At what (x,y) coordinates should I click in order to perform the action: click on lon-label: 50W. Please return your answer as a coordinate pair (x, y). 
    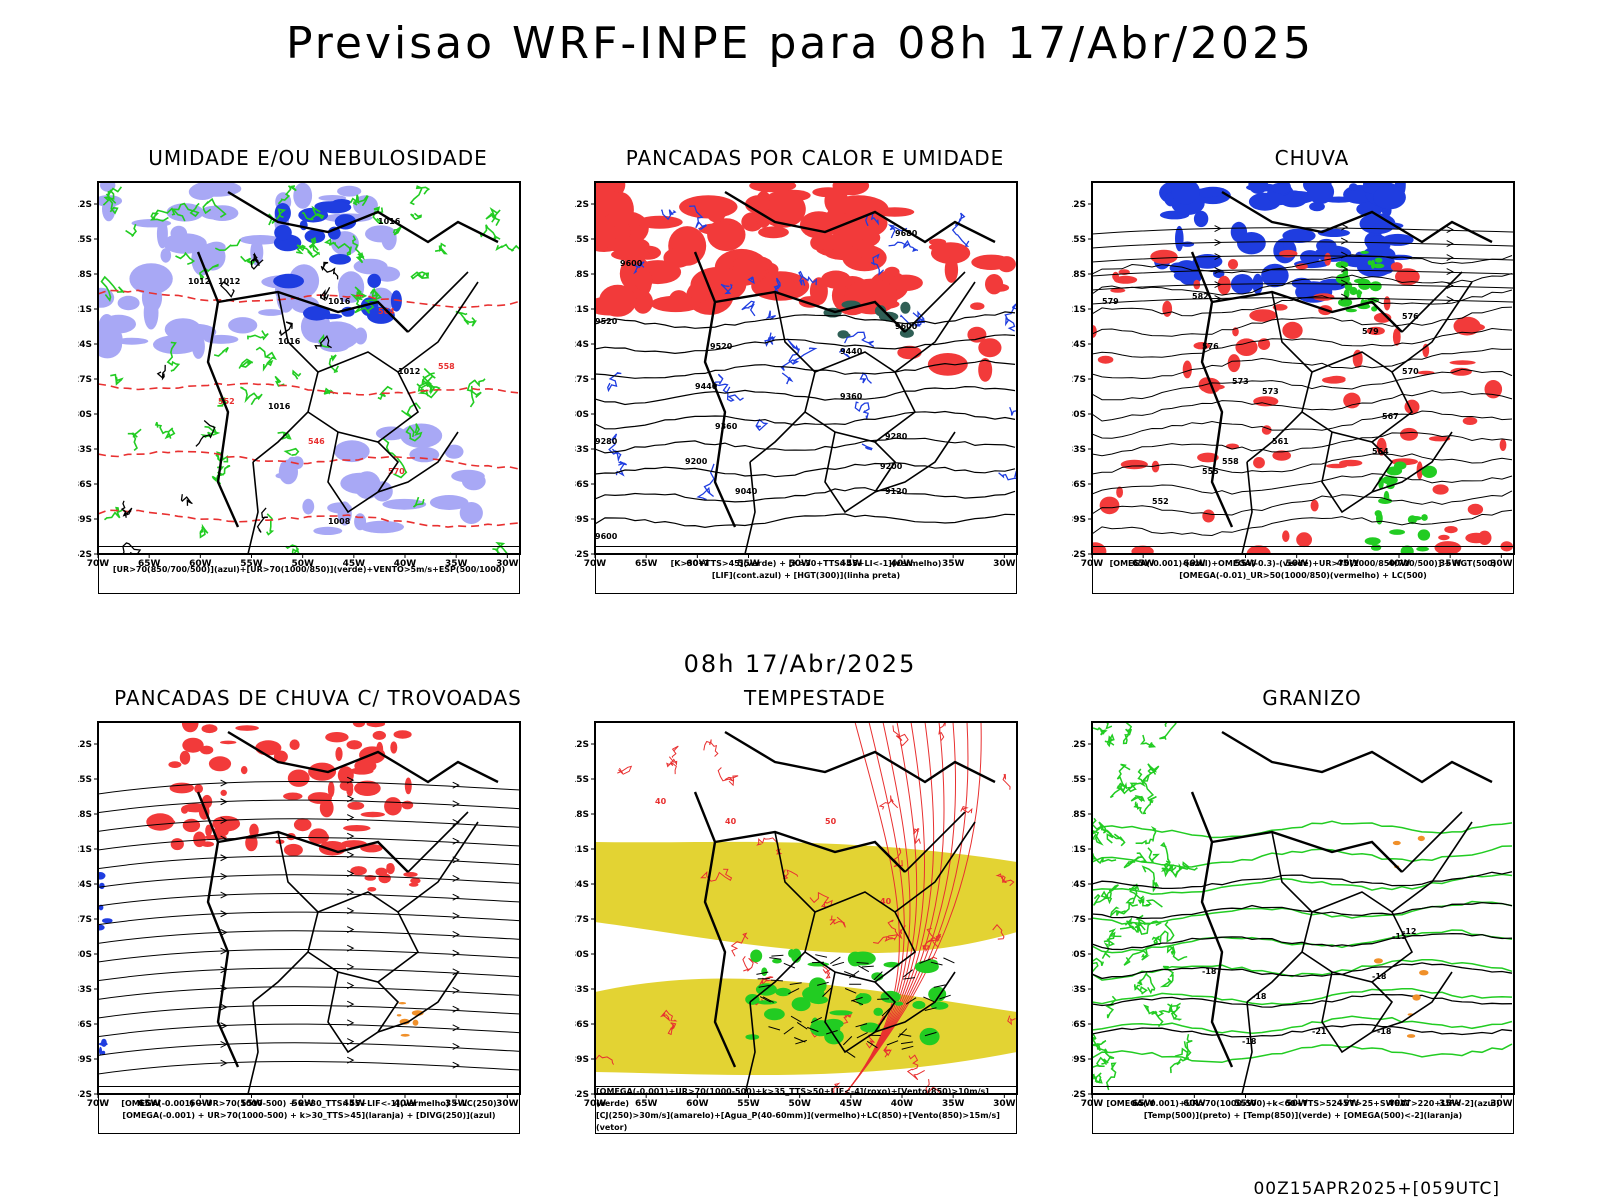
    Looking at the image, I should click on (302, 1104).